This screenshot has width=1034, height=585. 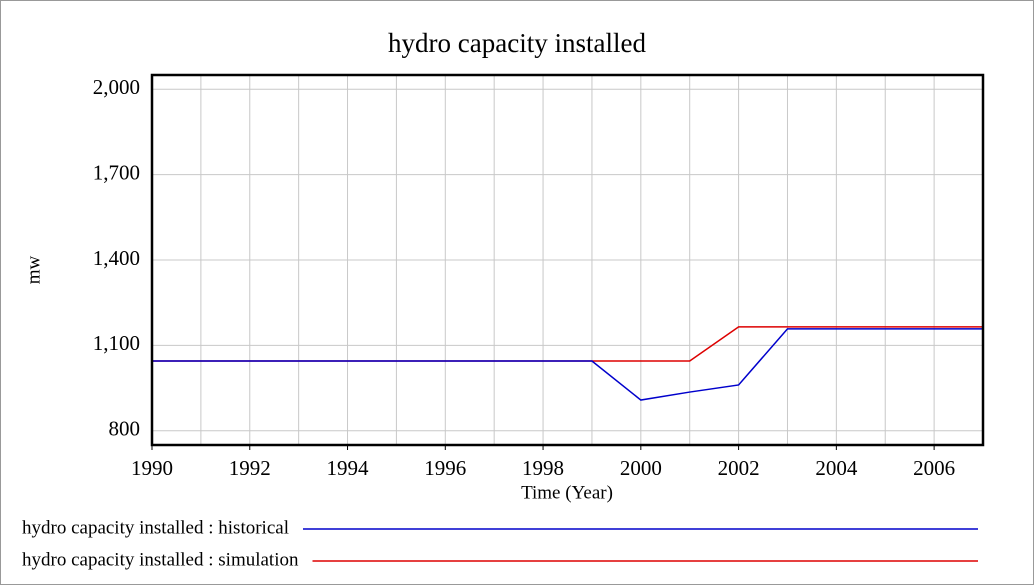 I want to click on y-axis-label: mw, so click(x=33, y=269).